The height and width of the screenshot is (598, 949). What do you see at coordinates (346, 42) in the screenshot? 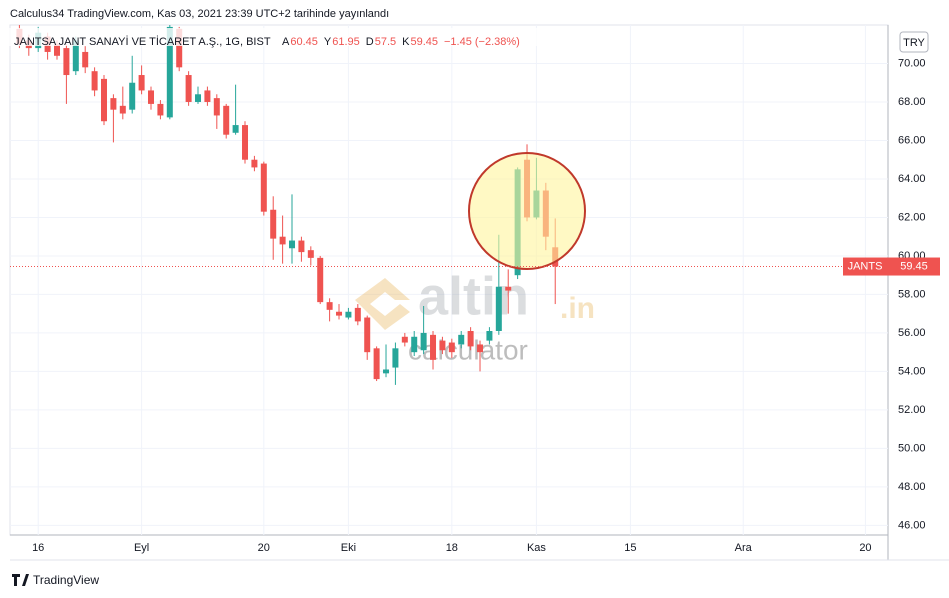
I see `ohlc-value: 61.95` at bounding box center [346, 42].